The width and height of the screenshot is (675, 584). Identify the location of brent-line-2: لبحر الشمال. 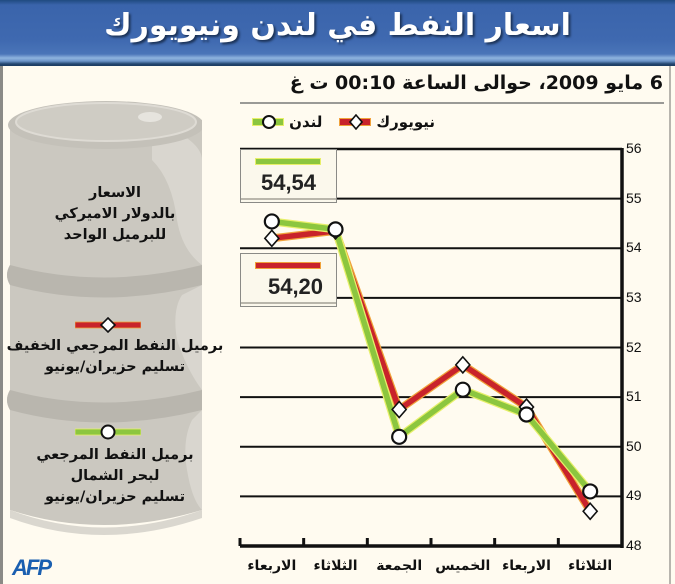
(115, 476).